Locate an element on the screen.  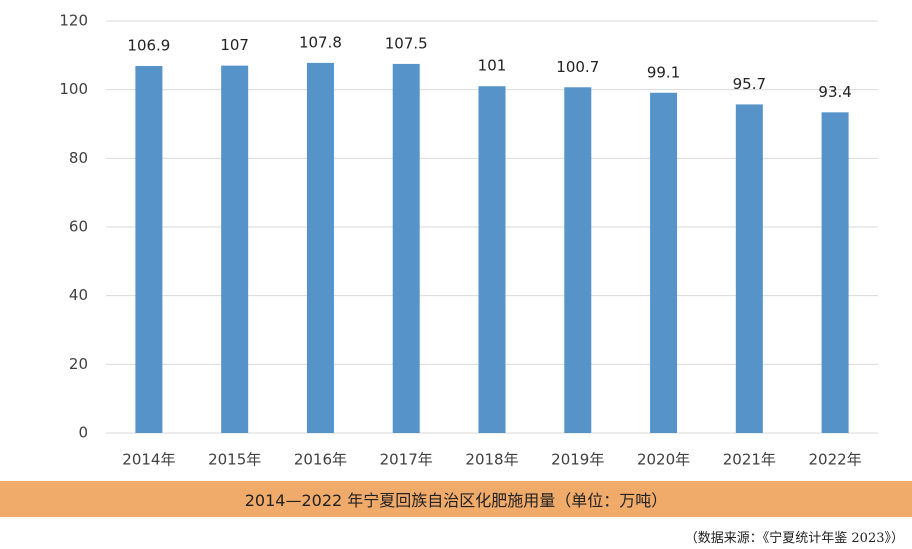
value-label: 95.7 is located at coordinates (749, 84).